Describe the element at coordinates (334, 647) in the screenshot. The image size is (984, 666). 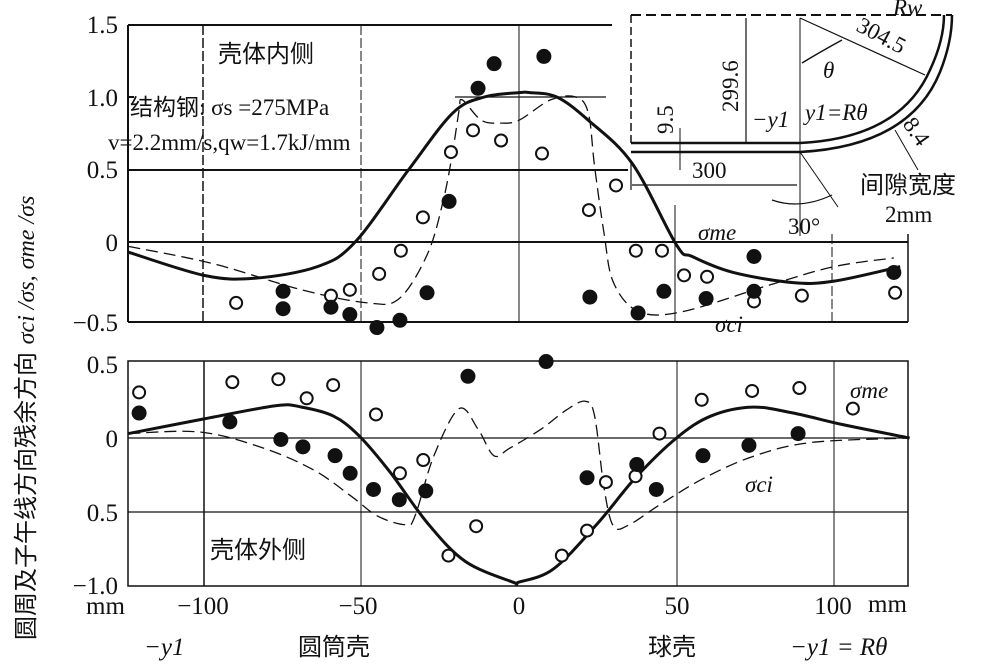
I see `x-label-cylinder-shell: 圆筒壳` at that location.